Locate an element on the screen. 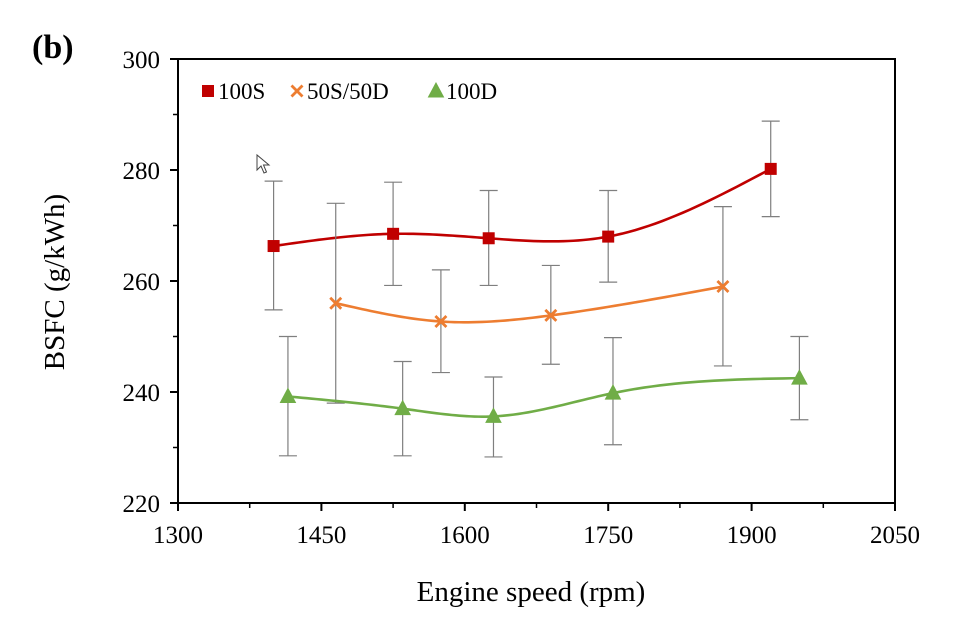 This screenshot has width=967, height=627. x-tick-label: 2050 is located at coordinates (895, 535).